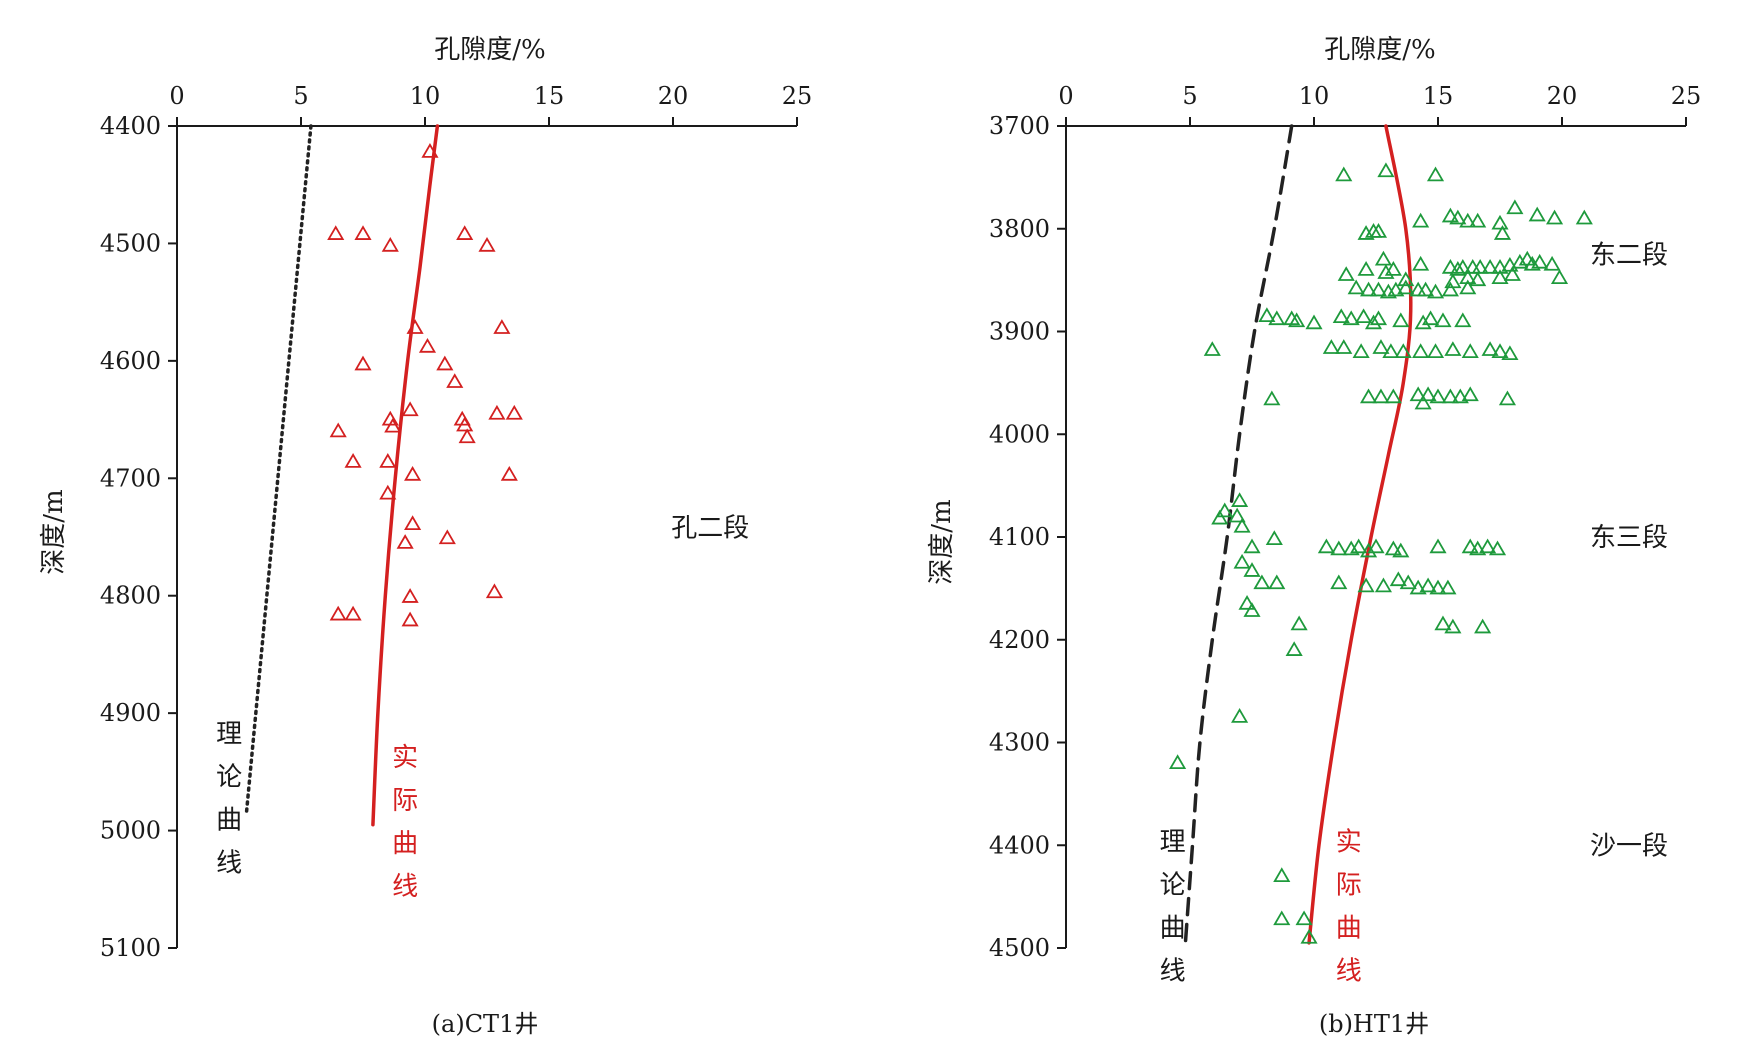 This screenshot has width=1752, height=1063. What do you see at coordinates (1349, 971) in the screenshot?
I see `actual-curve-label-char: 线` at bounding box center [1349, 971].